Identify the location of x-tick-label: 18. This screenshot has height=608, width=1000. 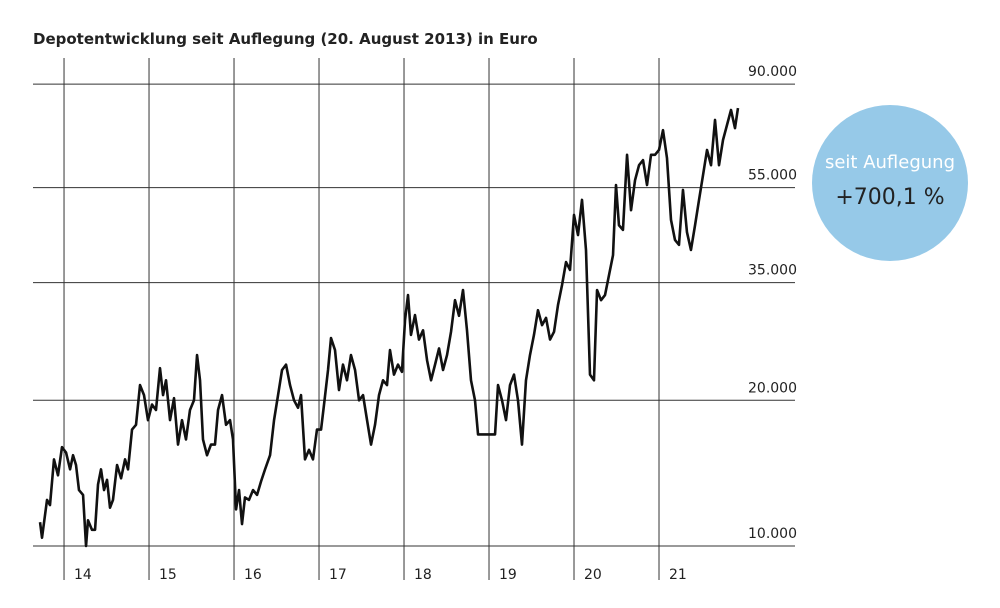
(423, 575).